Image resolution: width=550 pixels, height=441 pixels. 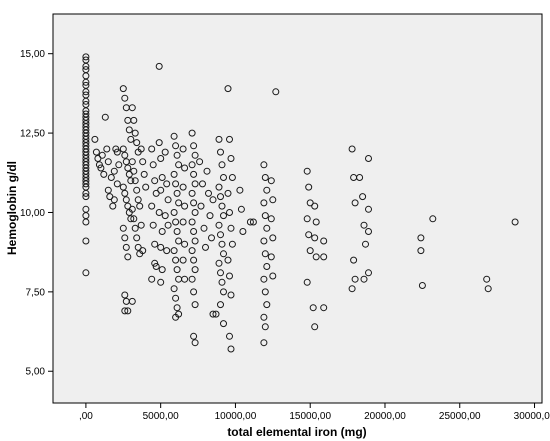 What do you see at coordinates (161, 416) in the screenshot?
I see `x-tick-label: 5000,00` at bounding box center [161, 416].